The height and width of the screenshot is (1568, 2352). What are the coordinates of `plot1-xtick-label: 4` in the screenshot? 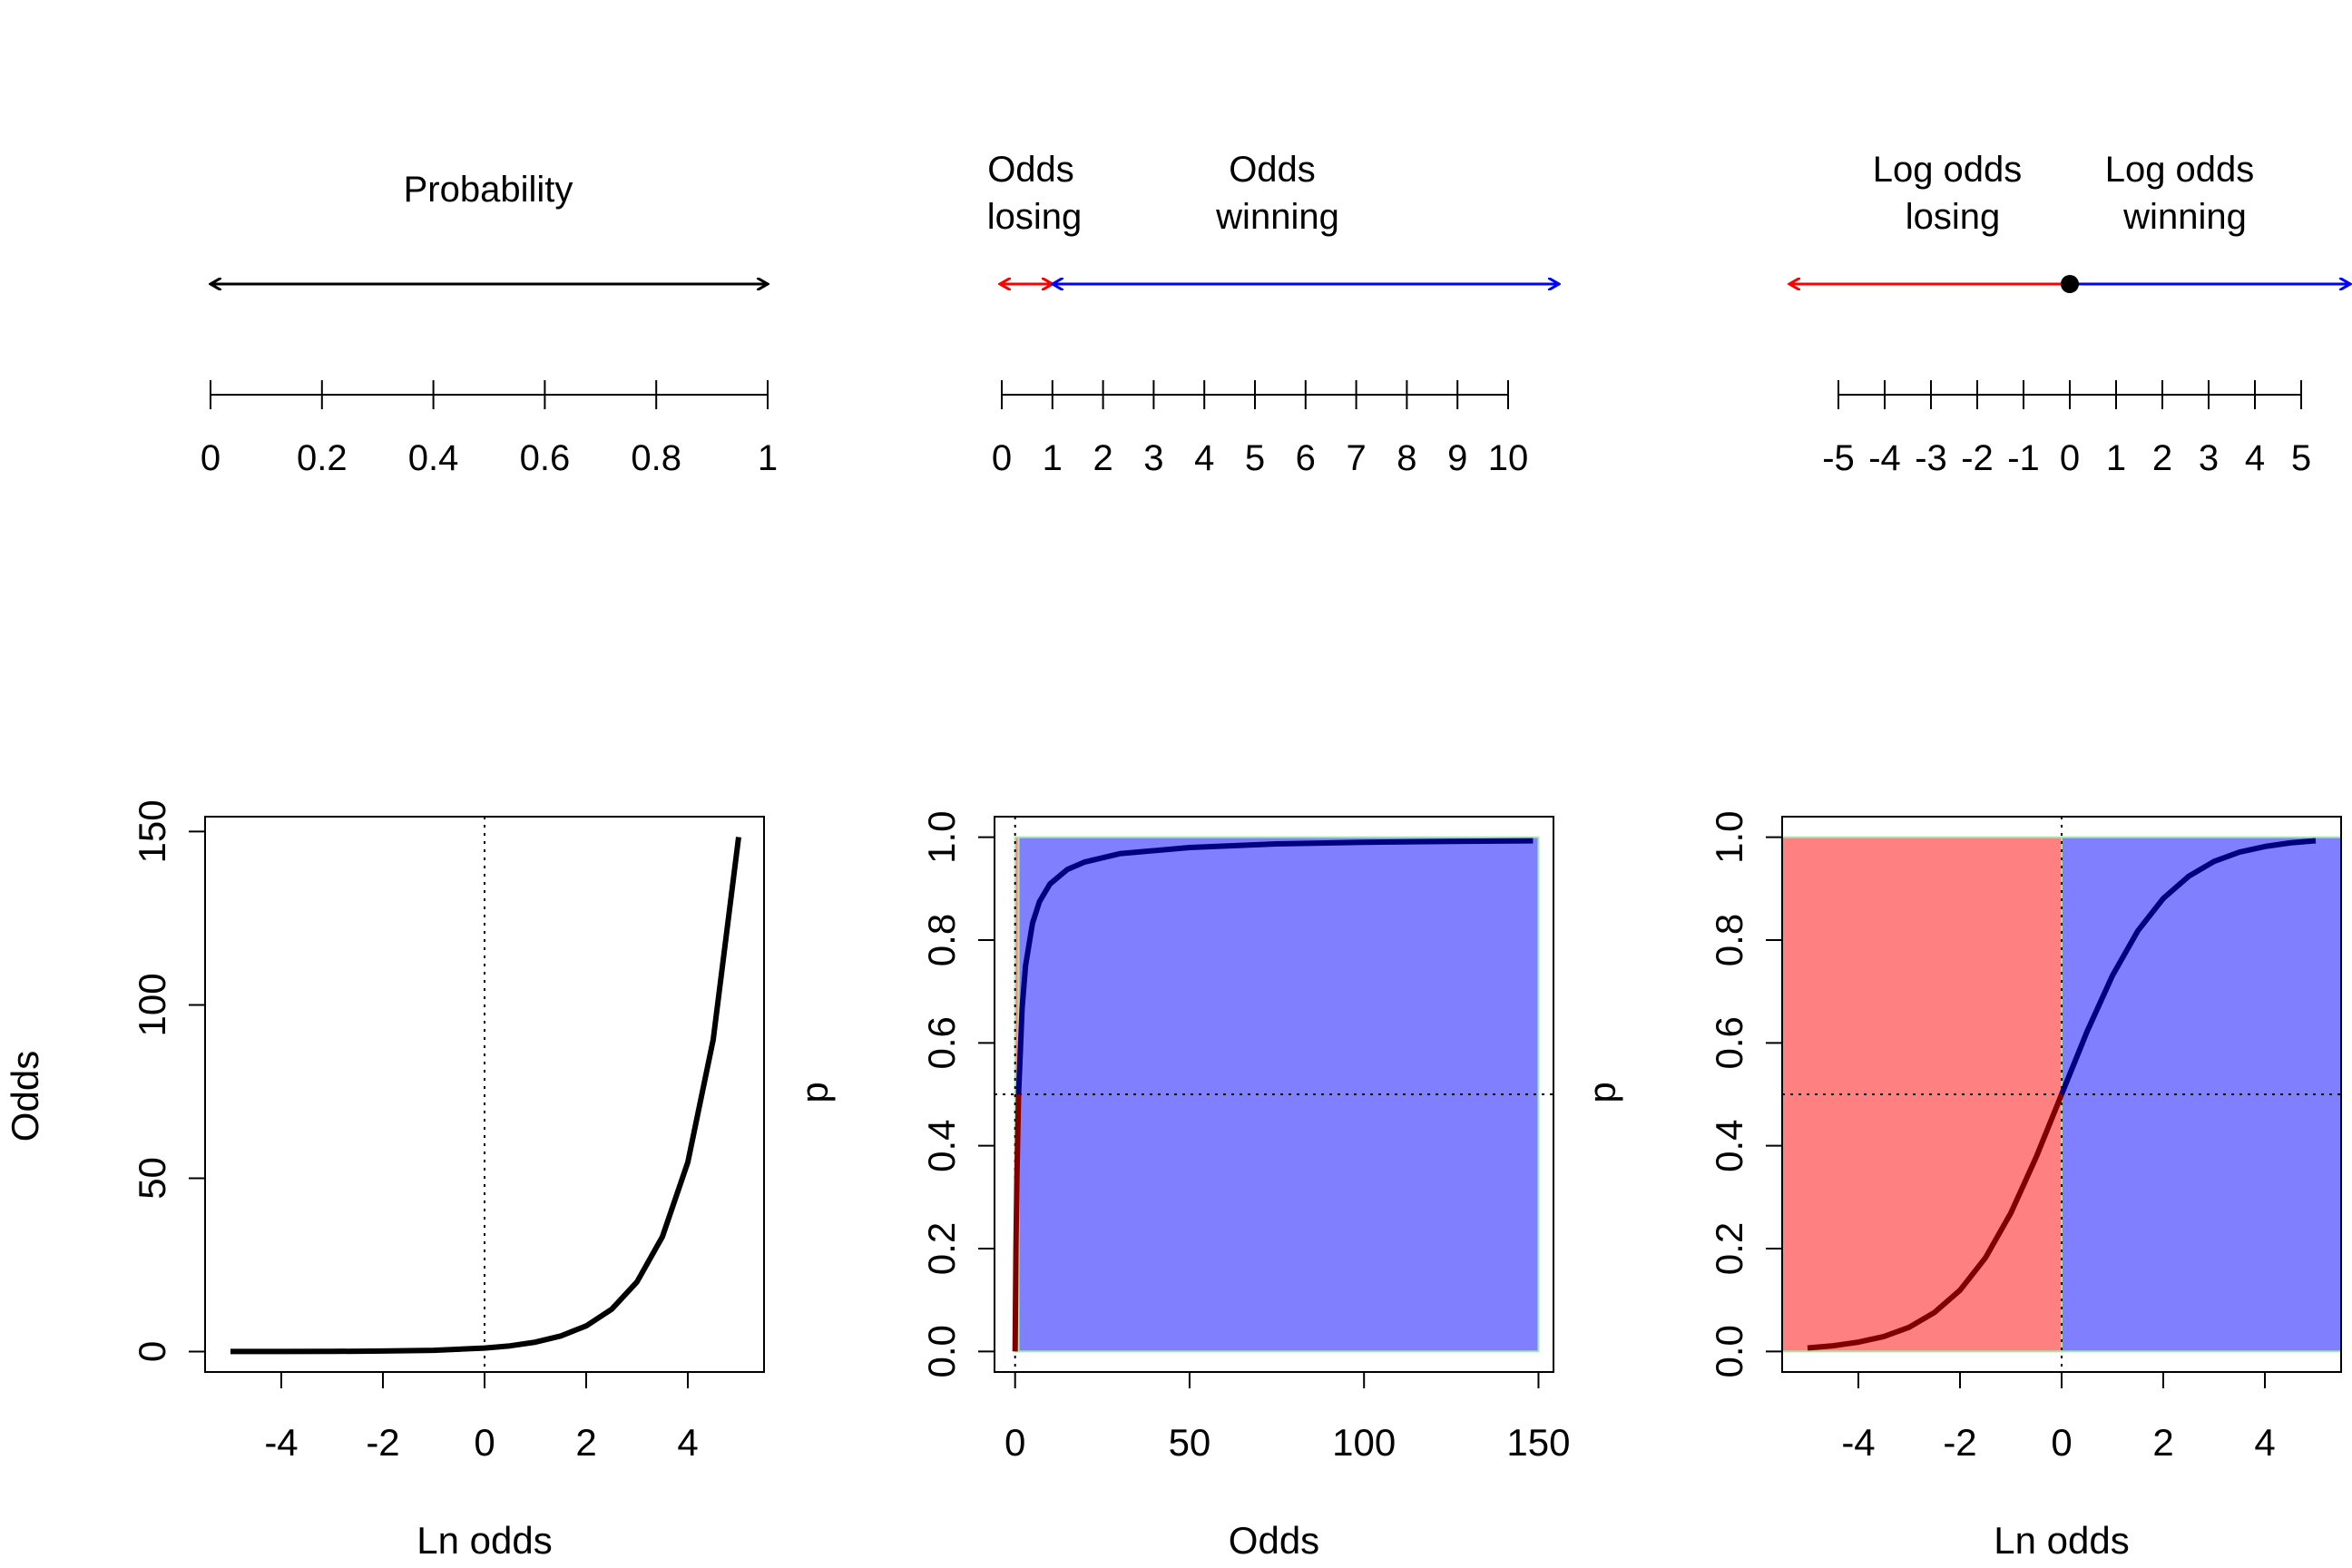 It's located at (687, 1442).